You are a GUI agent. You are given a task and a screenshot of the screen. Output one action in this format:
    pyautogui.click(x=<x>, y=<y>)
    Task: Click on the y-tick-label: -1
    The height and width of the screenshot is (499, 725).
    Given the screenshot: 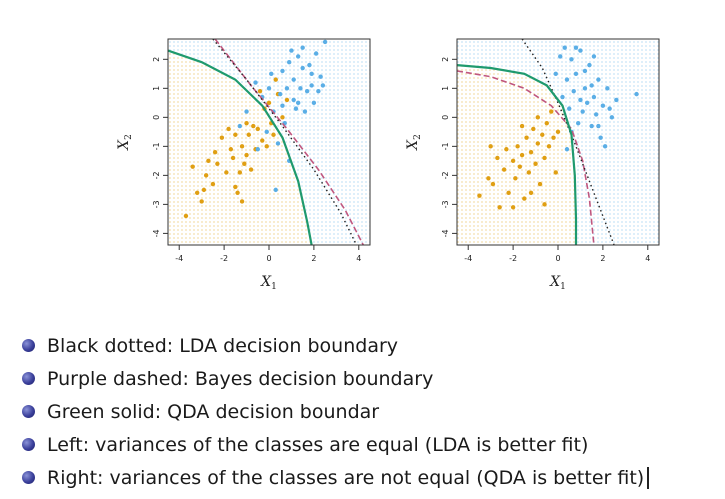 What is the action you would take?
    pyautogui.click(x=445, y=146)
    